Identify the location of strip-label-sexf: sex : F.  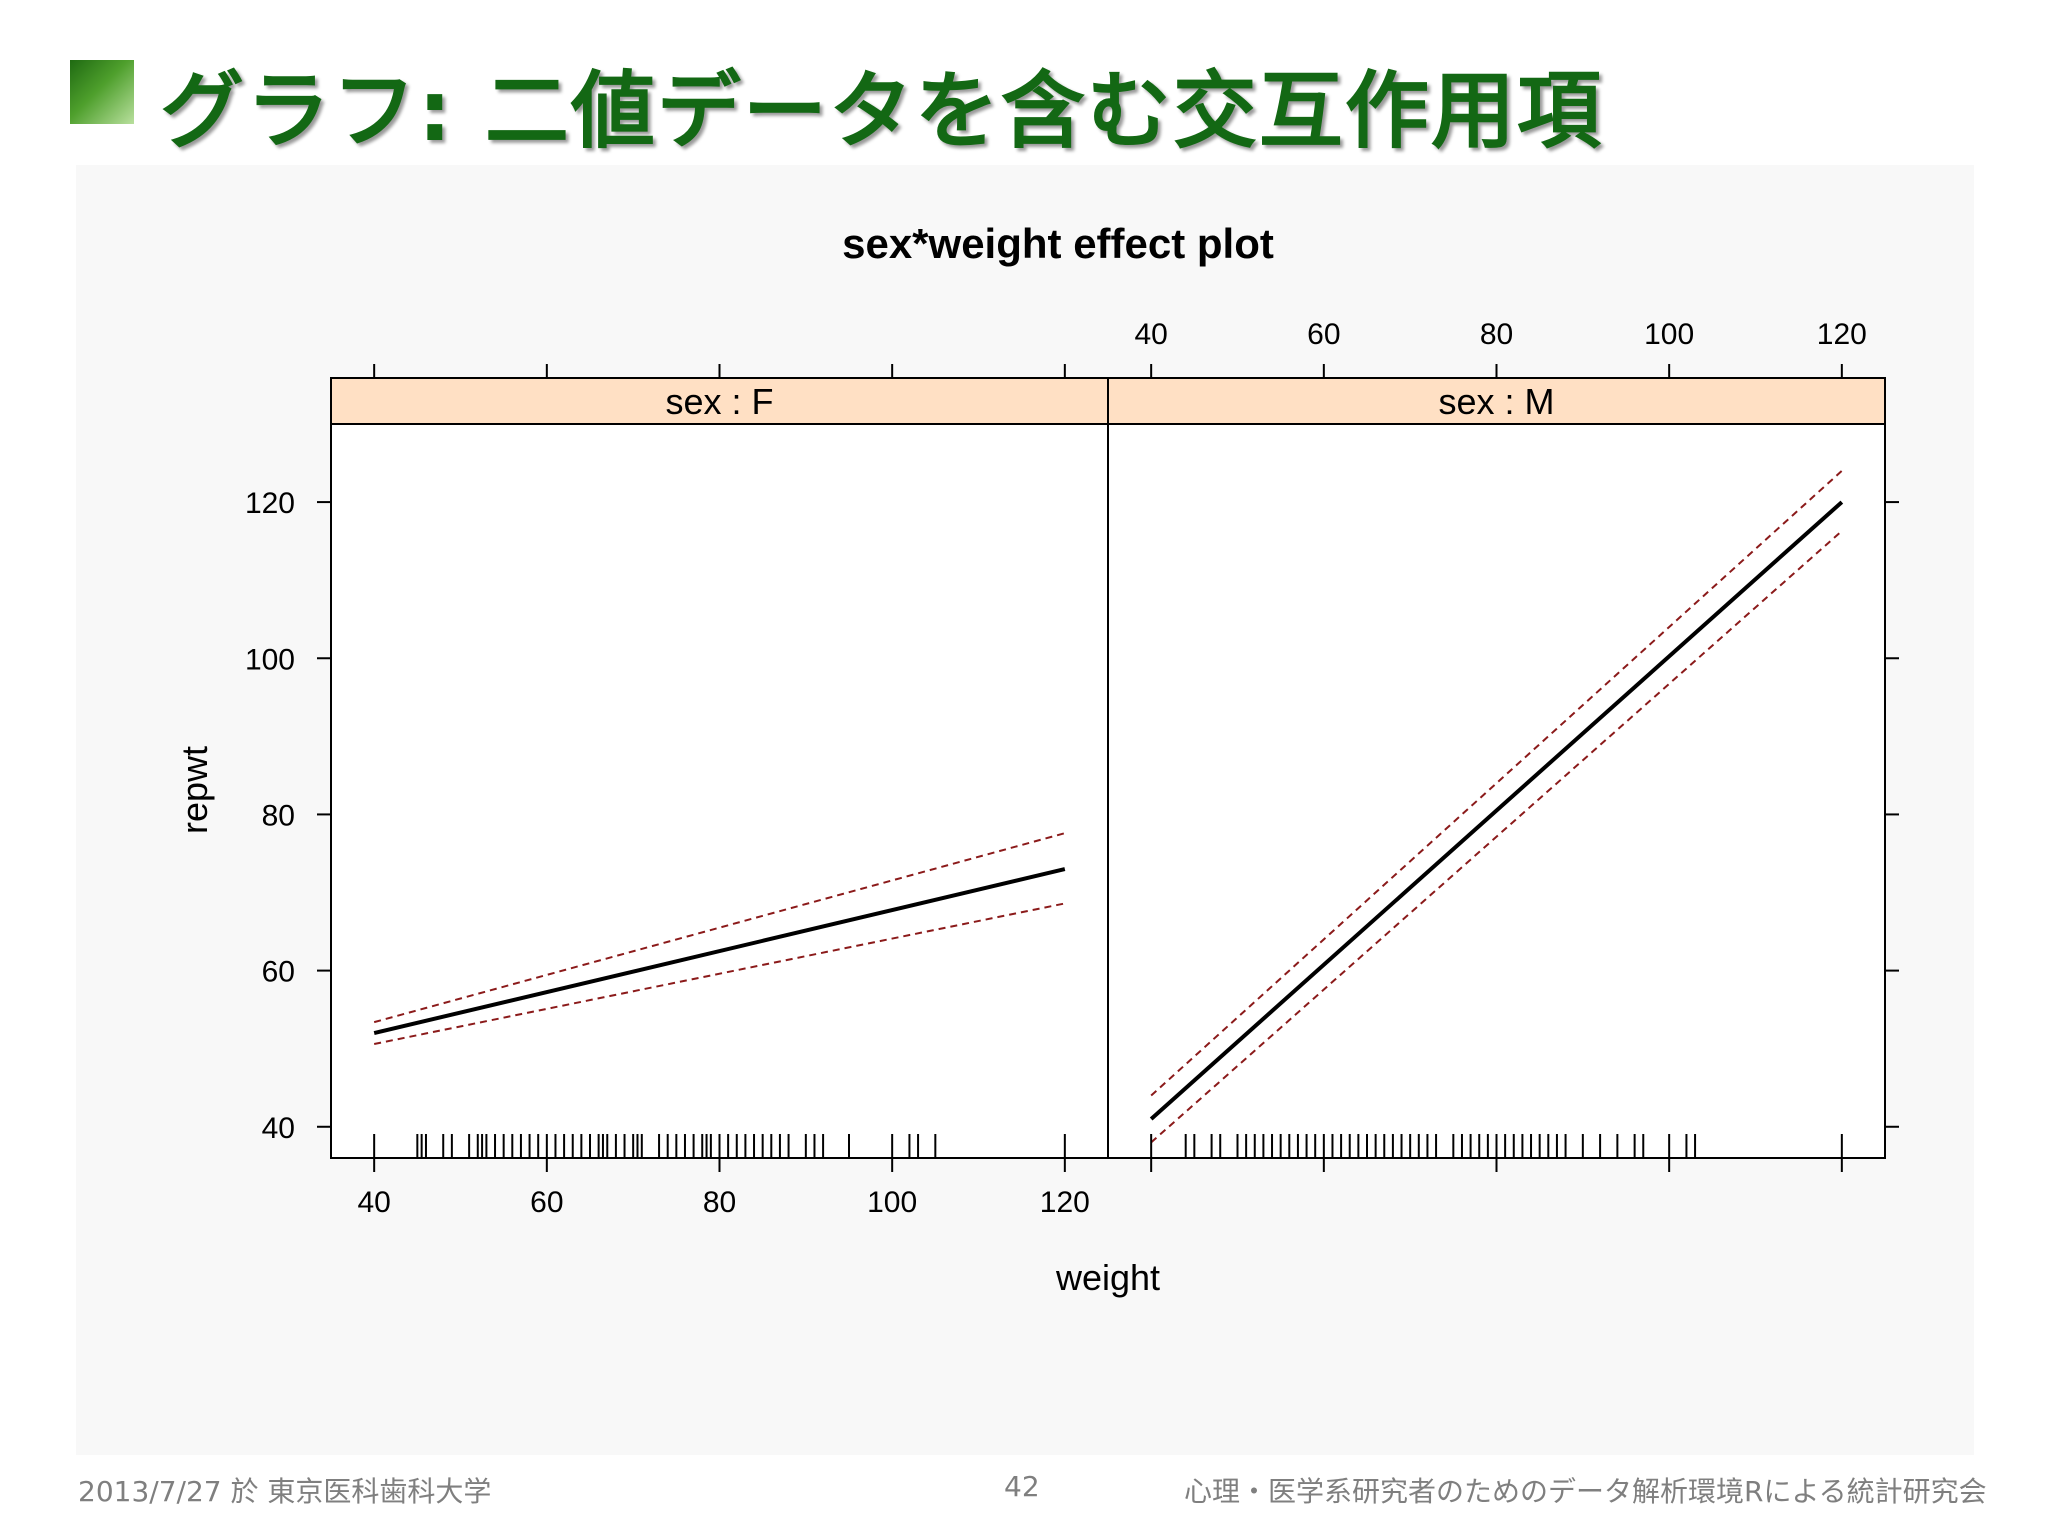
(719, 401).